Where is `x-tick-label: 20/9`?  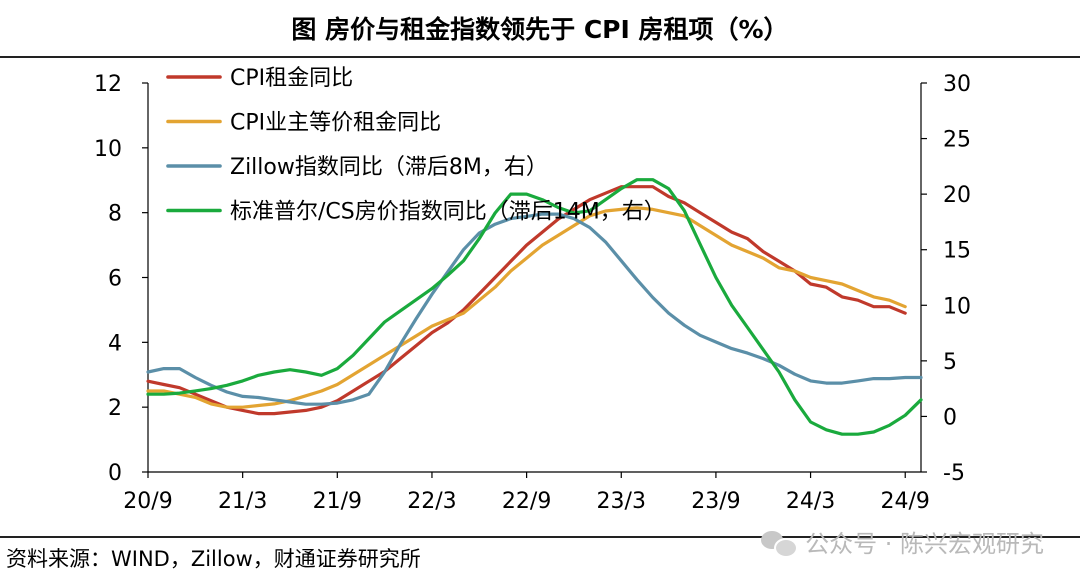
x-tick-label: 20/9 is located at coordinates (147, 501).